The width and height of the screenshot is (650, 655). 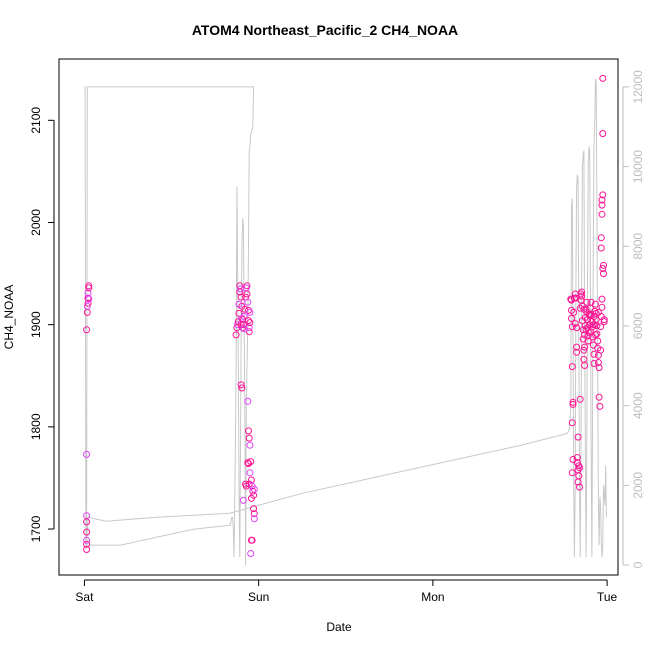 I want to click on y-axis-label: CH4_NOAA, so click(x=9, y=317).